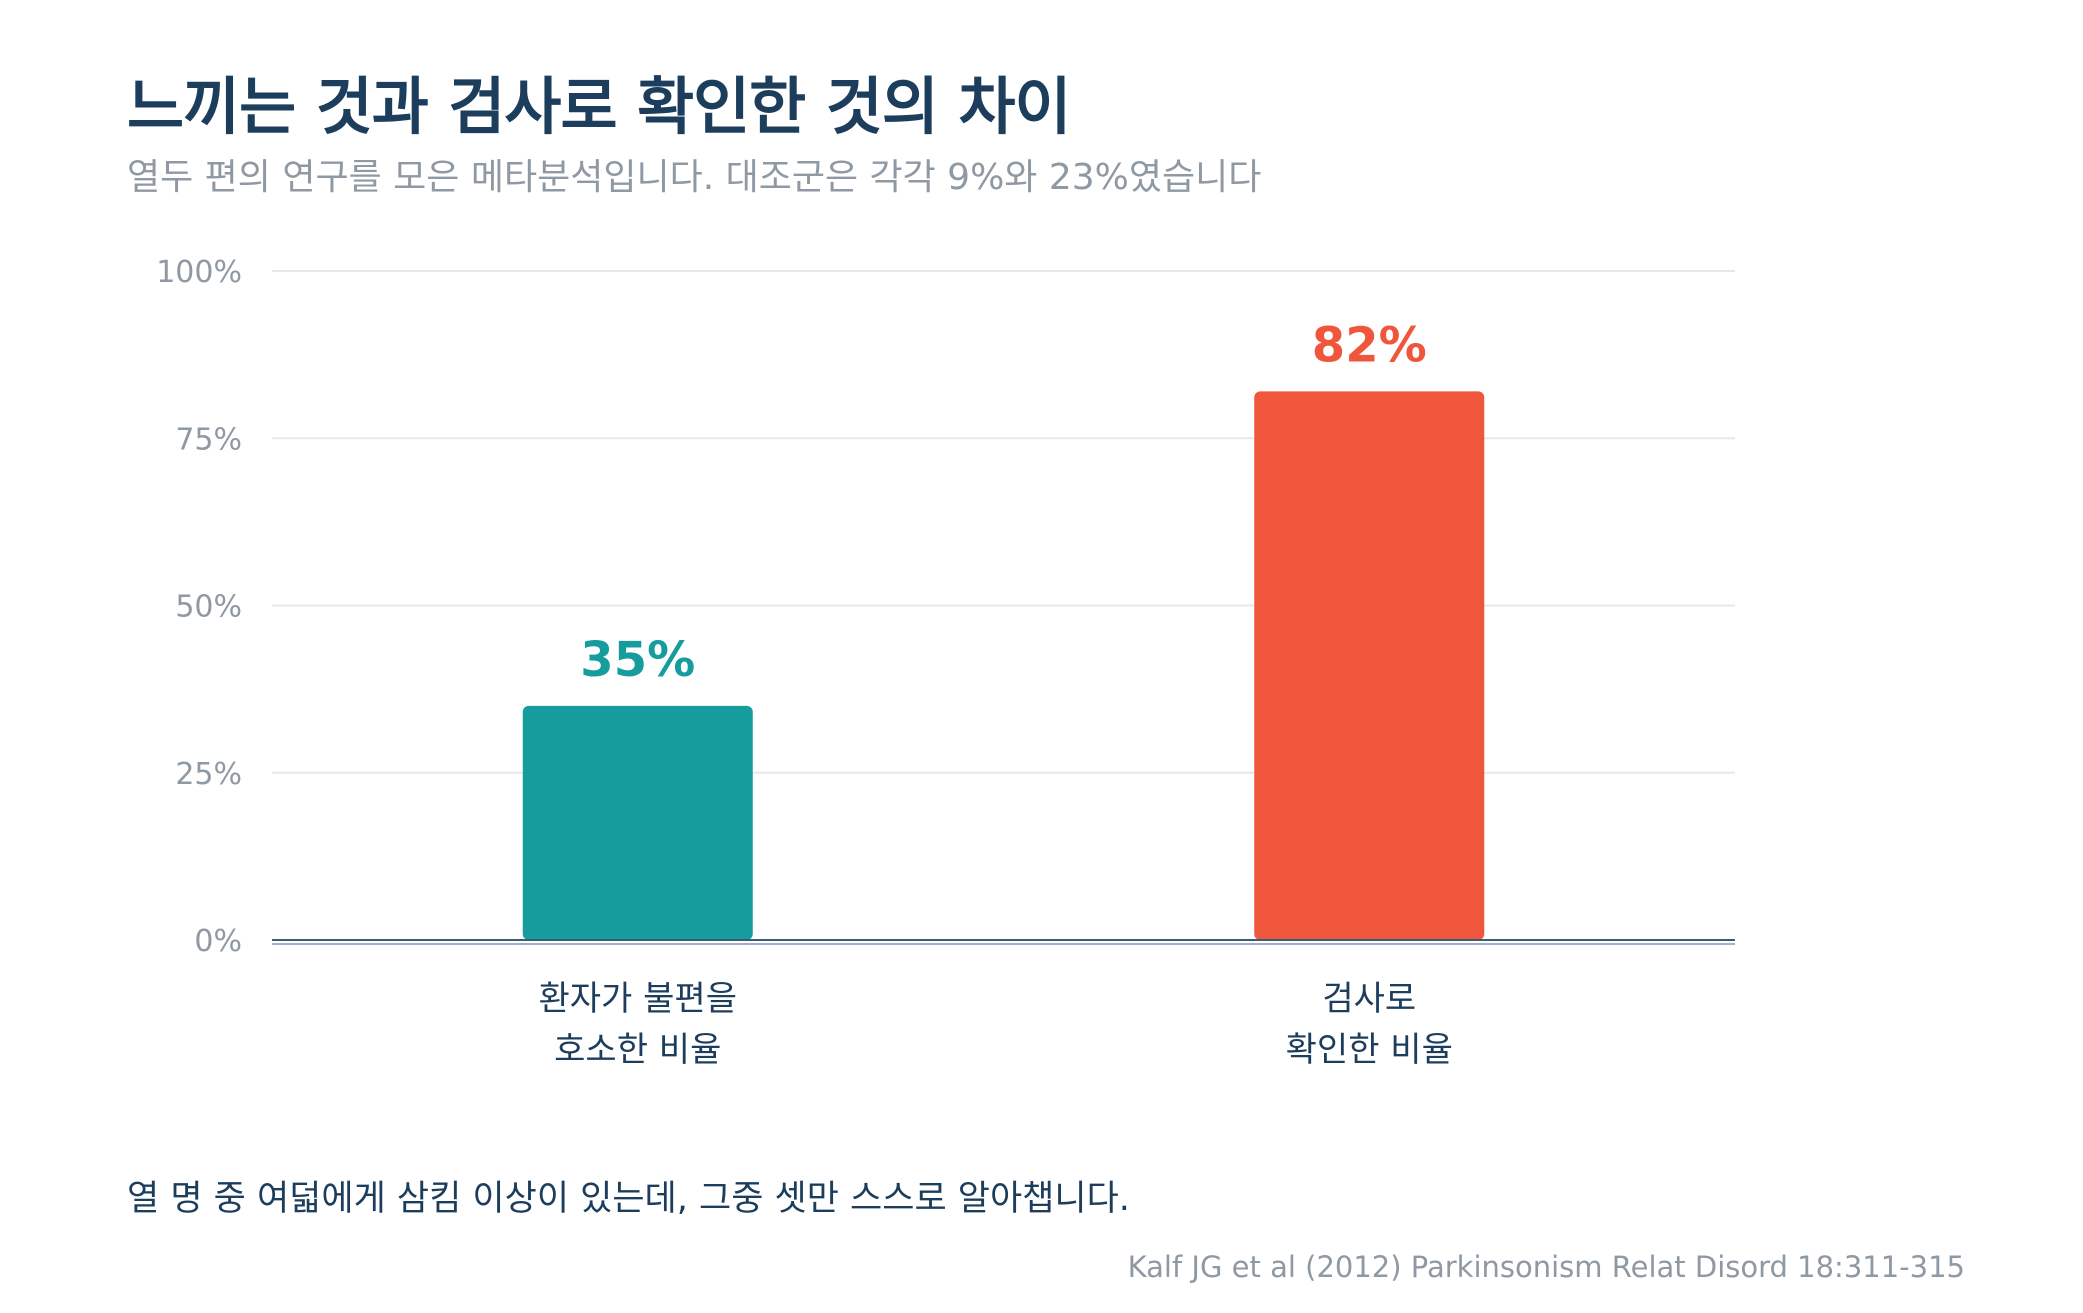 The width and height of the screenshot is (2083, 1313). Describe the element at coordinates (1369, 1050) in the screenshot. I see `x-tick-label: 확인한 비율` at that location.